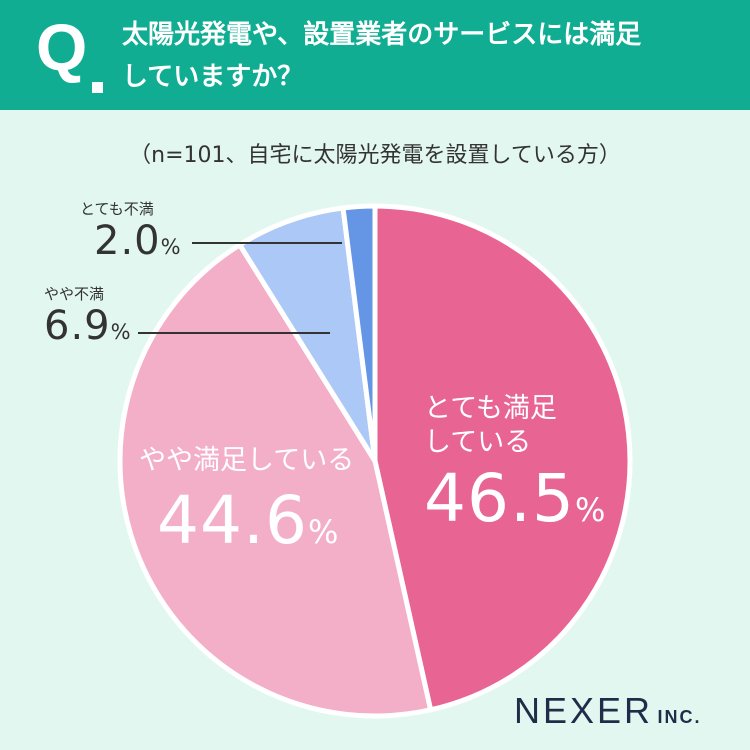 This screenshot has height=750, width=750. Describe the element at coordinates (97, 87) in the screenshot. I see `q-dot` at that location.